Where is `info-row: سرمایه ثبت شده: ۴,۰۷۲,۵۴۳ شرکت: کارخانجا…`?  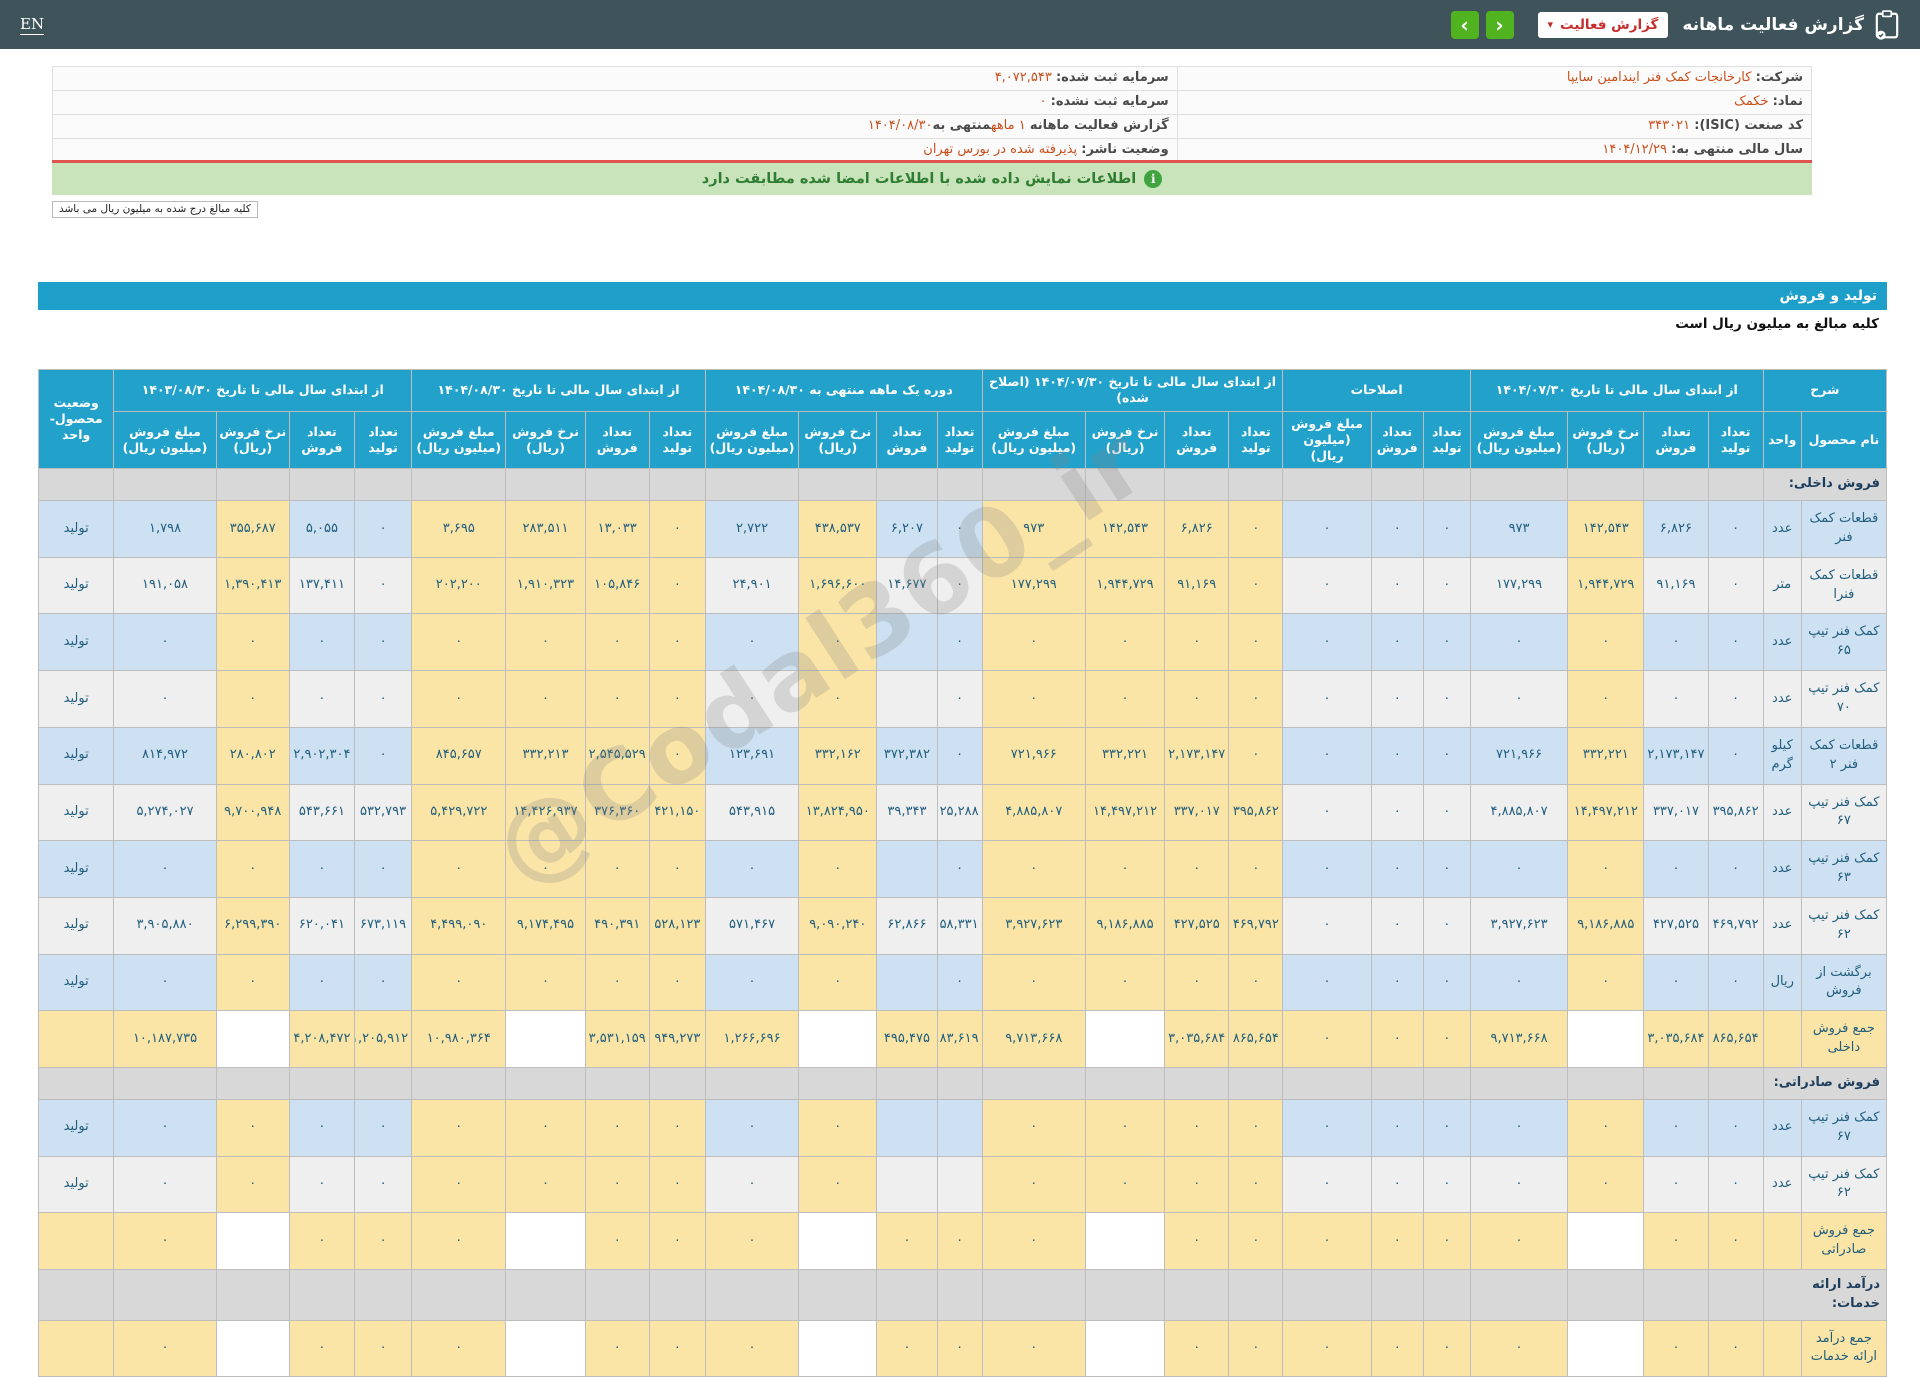 info-row: سرمایه ثبت شده: ۴,۰۷۲,۵۴۳ شرکت: کارخانجا… is located at coordinates (932, 79).